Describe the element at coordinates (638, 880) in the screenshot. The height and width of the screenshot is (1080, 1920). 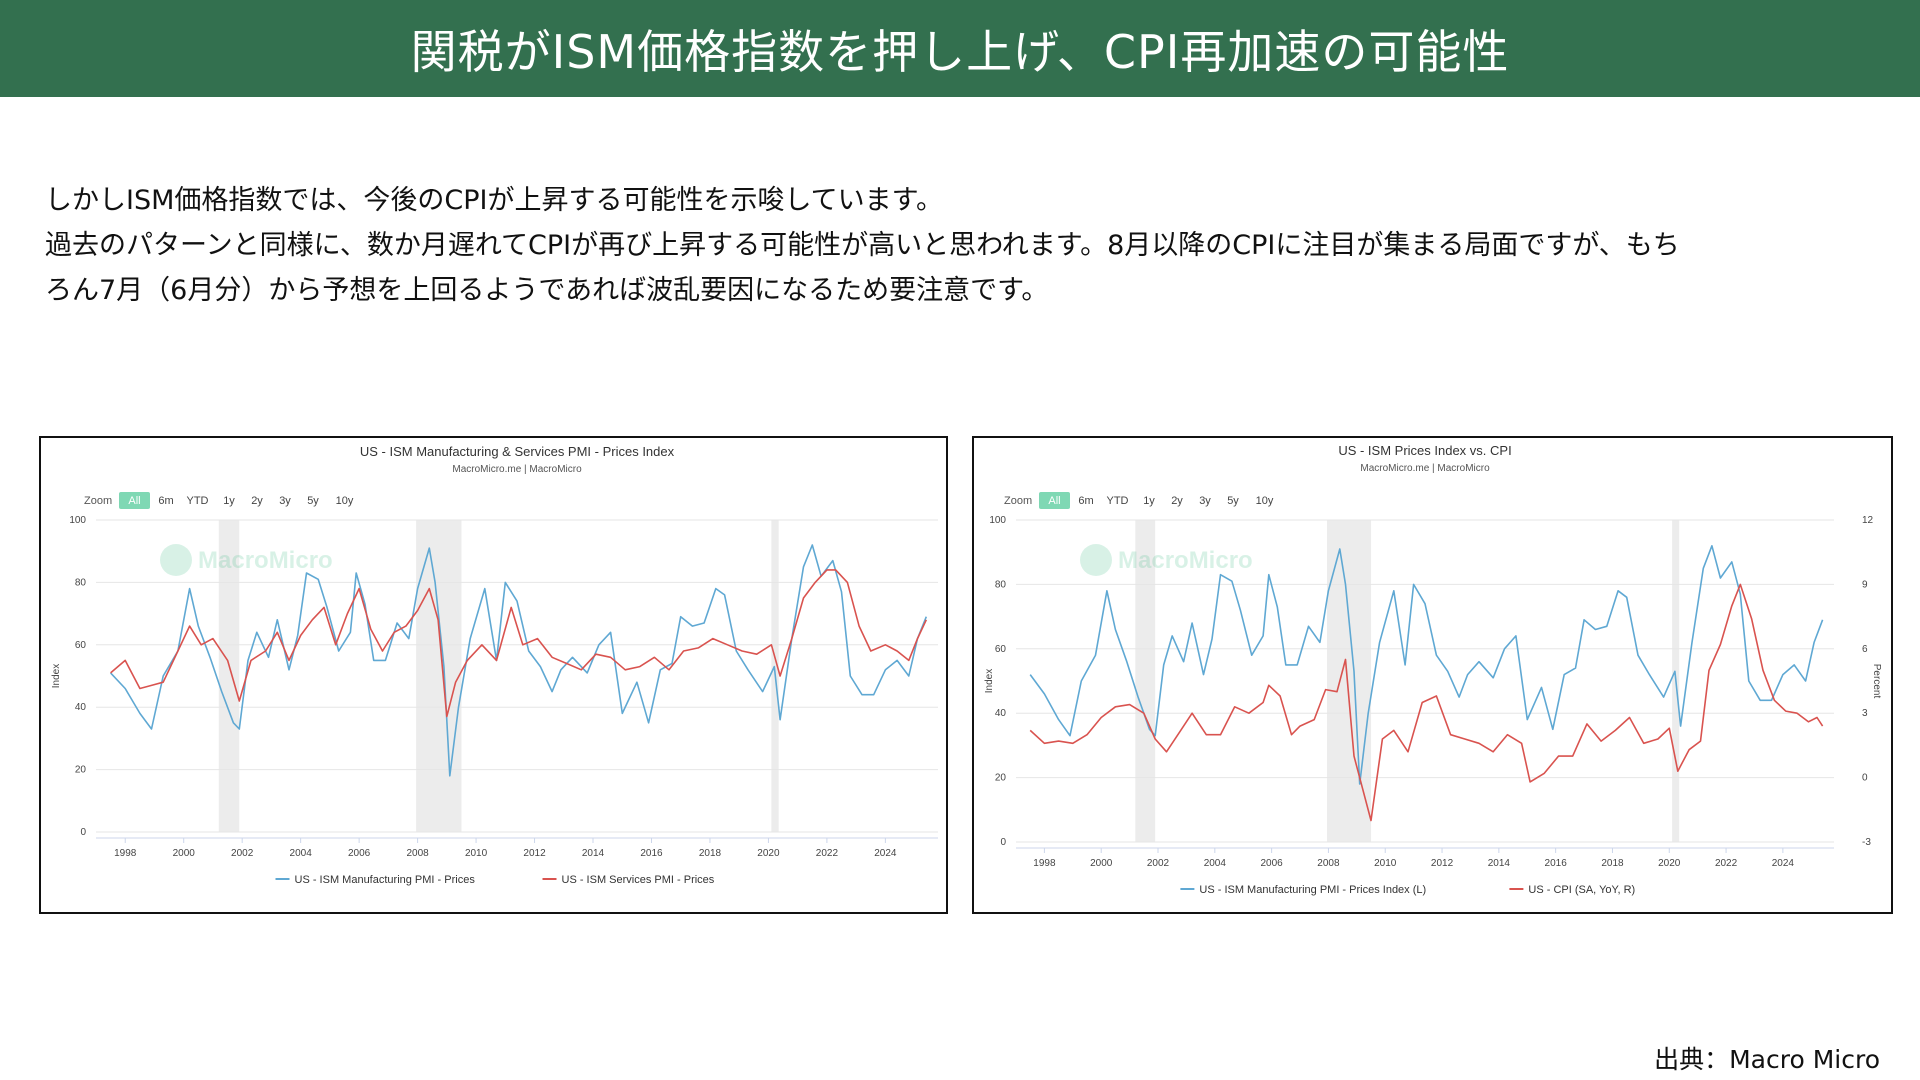
I see `legend-label: US - ISM Services PMI - Prices` at that location.